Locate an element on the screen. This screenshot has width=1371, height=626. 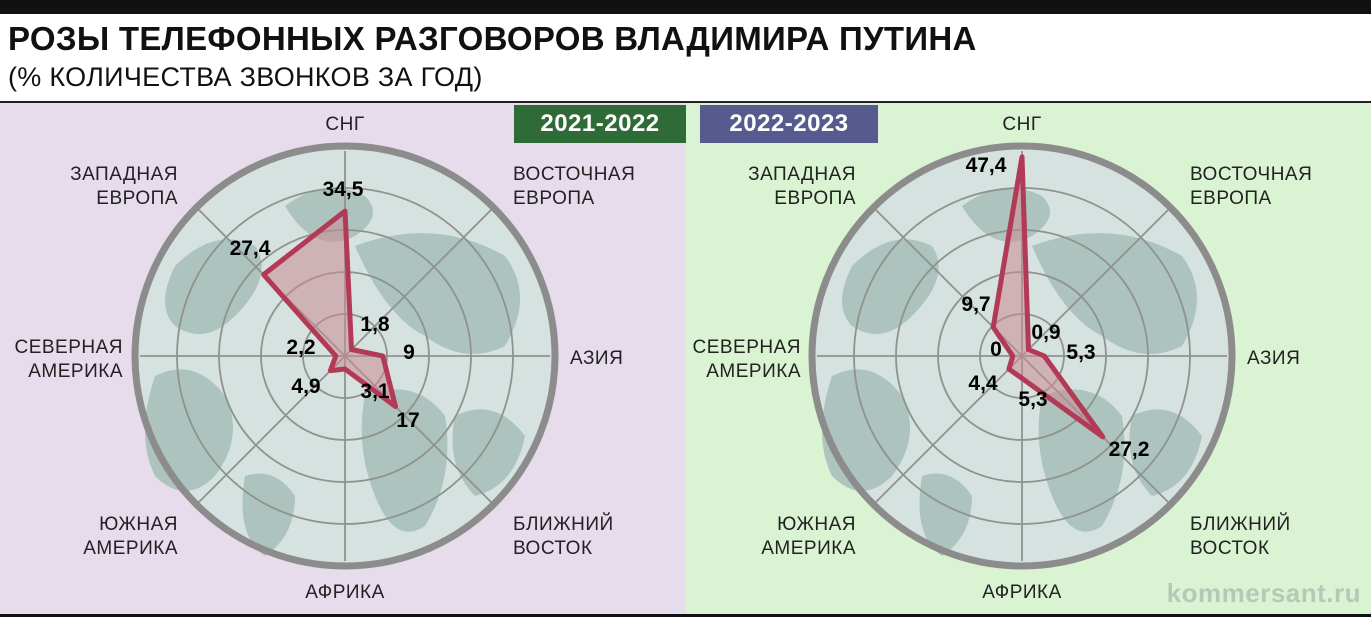
value-label-северная-америка: 2,2 is located at coordinates (300, 347).